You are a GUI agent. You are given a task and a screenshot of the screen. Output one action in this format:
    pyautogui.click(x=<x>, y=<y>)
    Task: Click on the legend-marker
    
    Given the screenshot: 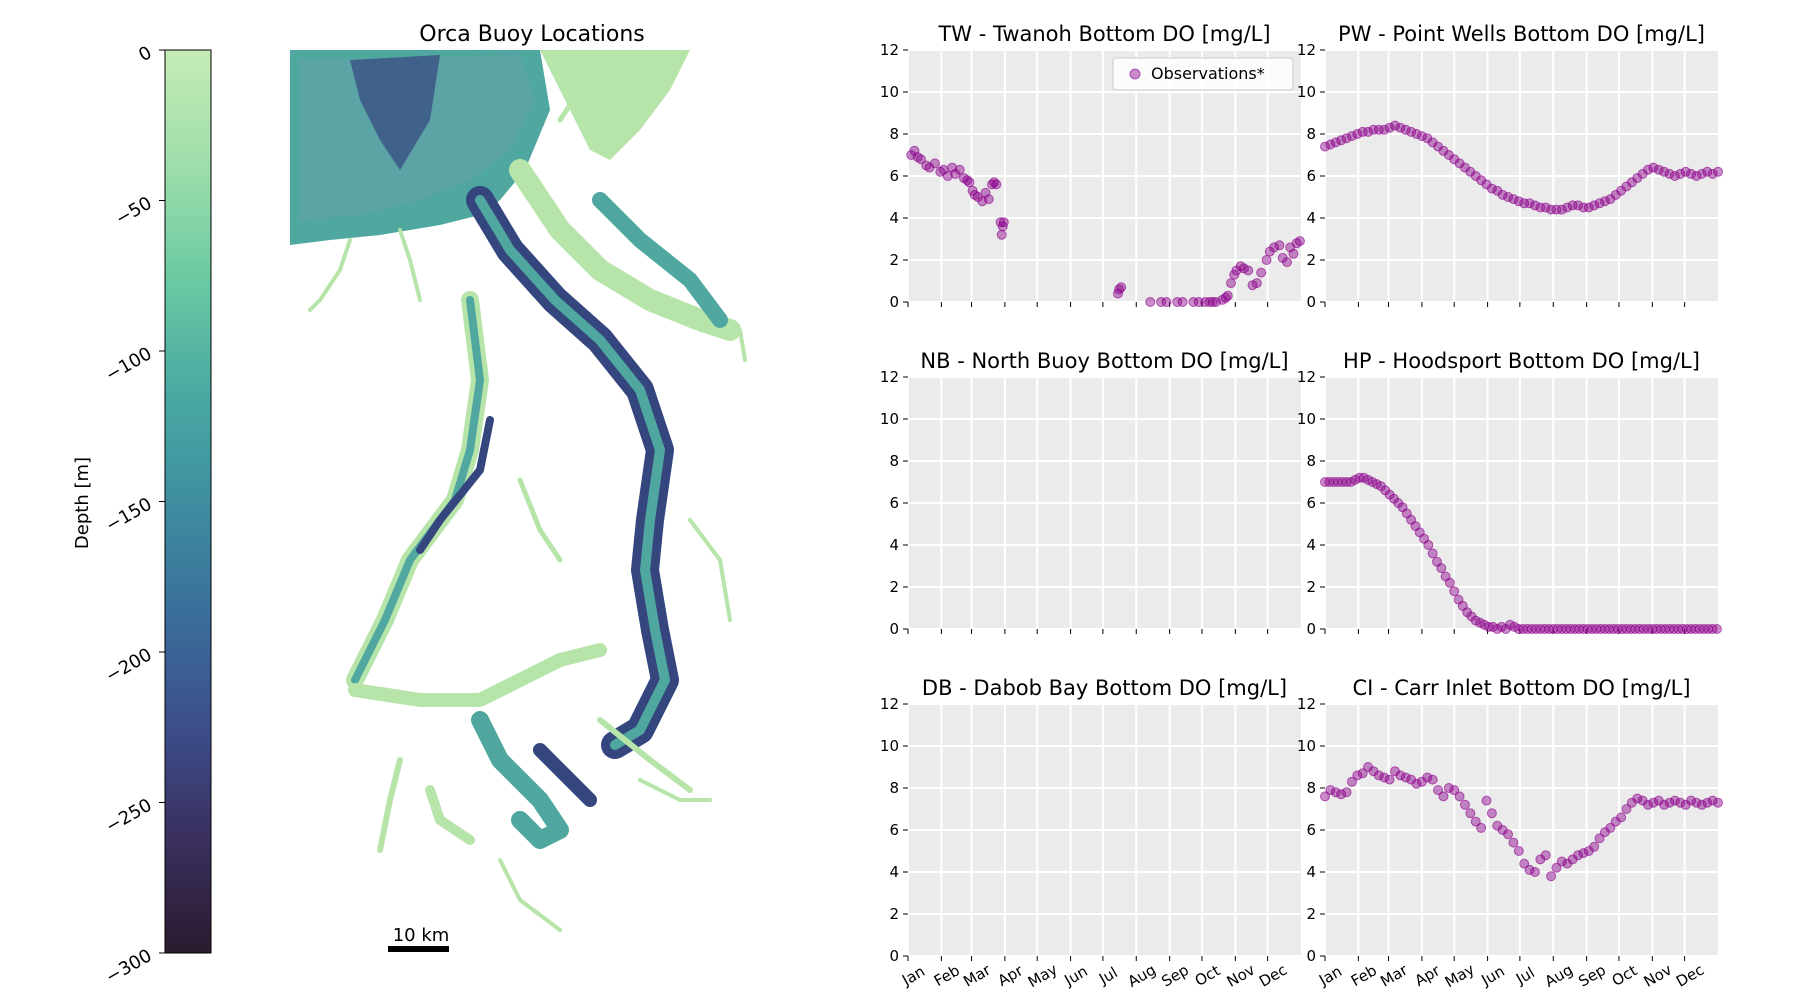 What is the action you would take?
    pyautogui.click(x=1135, y=74)
    